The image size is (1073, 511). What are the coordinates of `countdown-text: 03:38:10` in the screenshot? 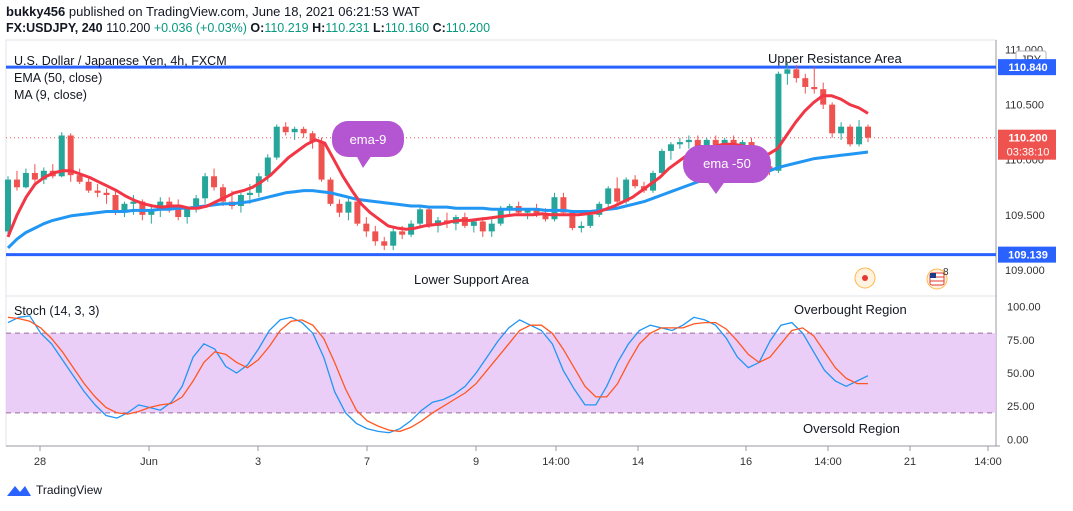 It's located at (1028, 153).